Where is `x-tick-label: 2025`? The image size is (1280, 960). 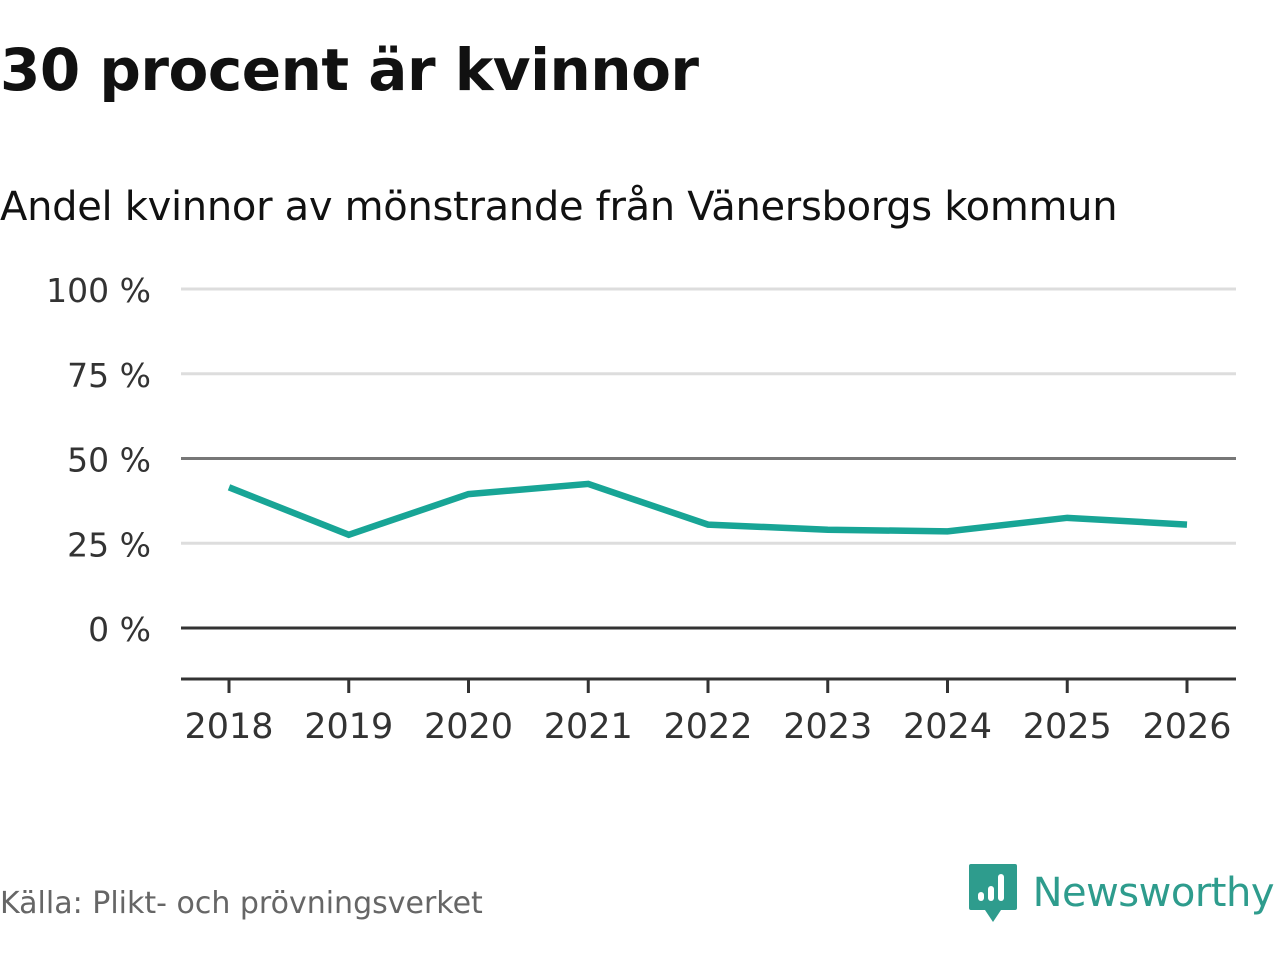
x-tick-label: 2025 is located at coordinates (1067, 727).